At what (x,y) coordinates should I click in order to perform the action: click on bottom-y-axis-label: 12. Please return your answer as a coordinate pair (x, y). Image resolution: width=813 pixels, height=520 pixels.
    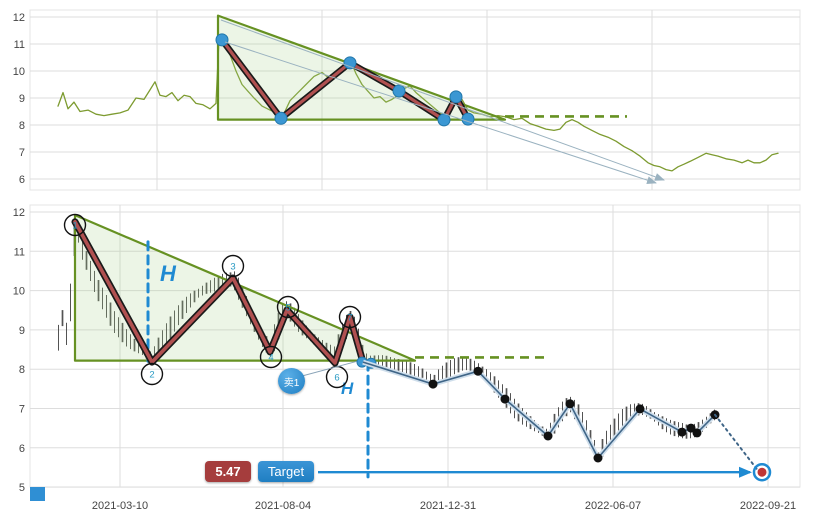
    Looking at the image, I should click on (19, 213).